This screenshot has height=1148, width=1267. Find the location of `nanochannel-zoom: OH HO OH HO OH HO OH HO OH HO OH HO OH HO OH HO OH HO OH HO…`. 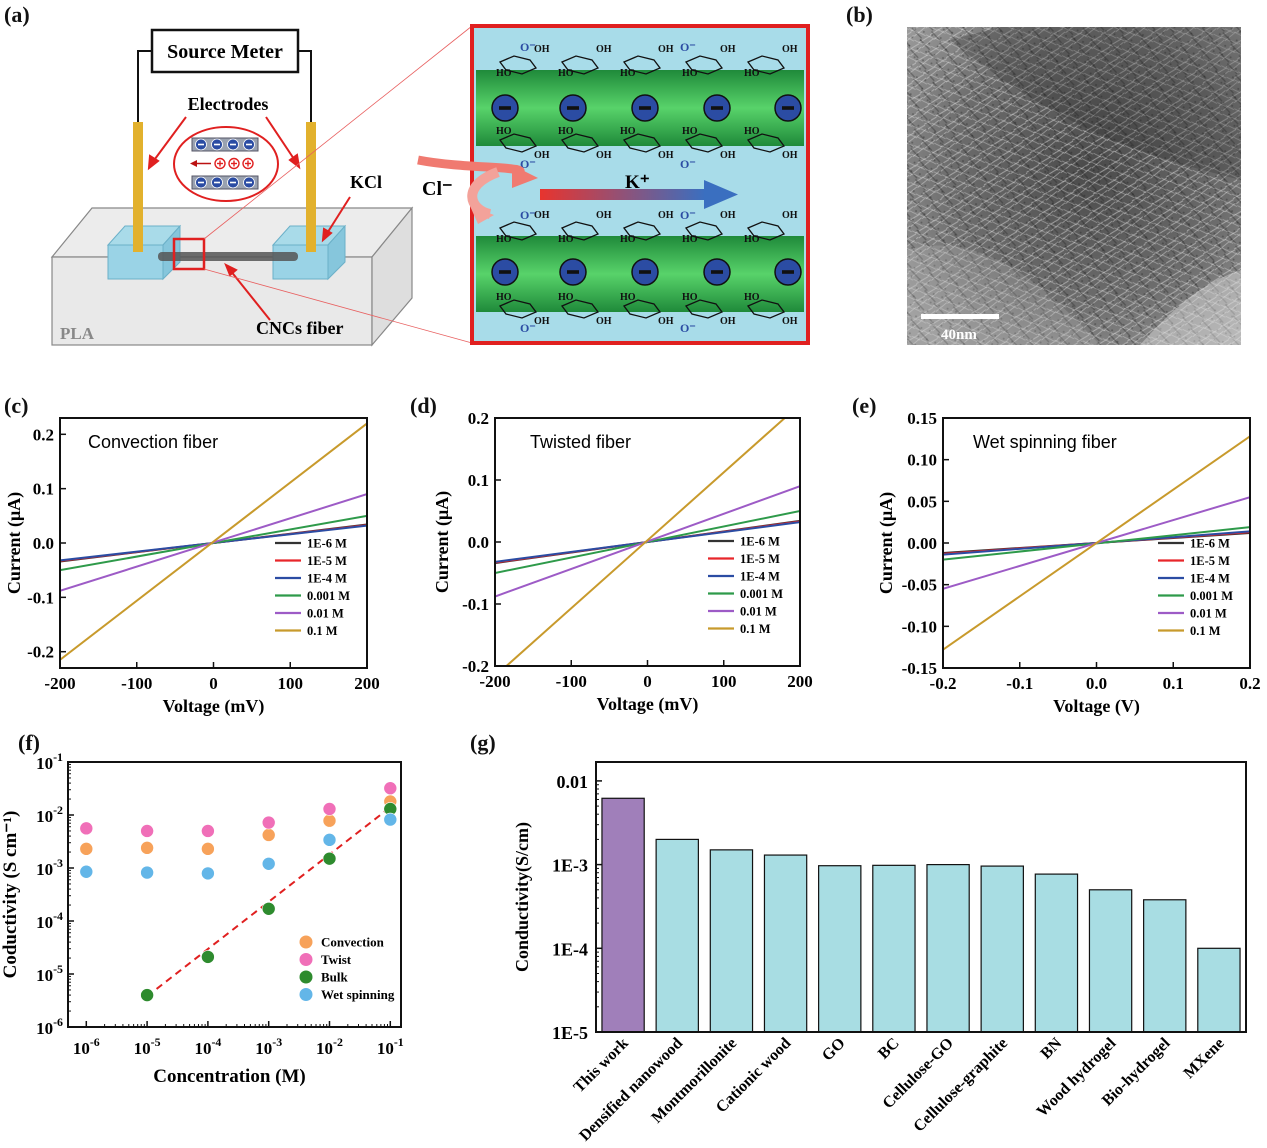

nanochannel-zoom: OH HO OH HO OH HO OH HO OH HO OH HO OH HO OH HO OH HO OH HO… is located at coordinates (613, 184).